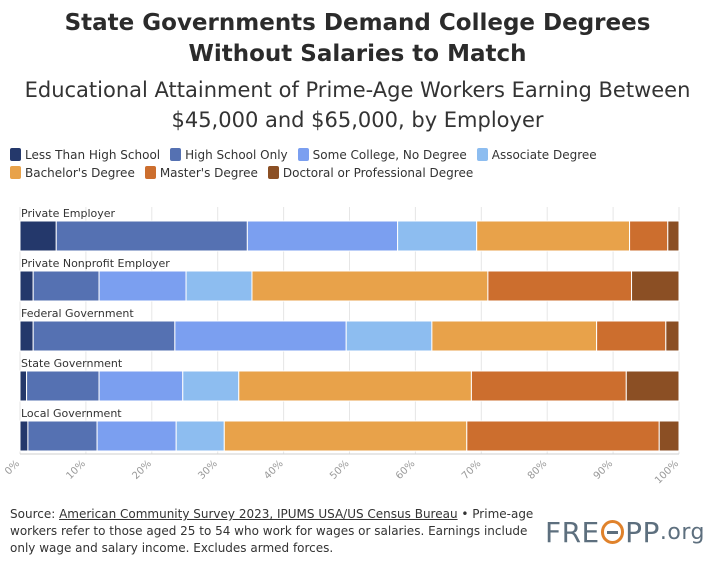  I want to click on x-tick-label: 60%, so click(406, 470).